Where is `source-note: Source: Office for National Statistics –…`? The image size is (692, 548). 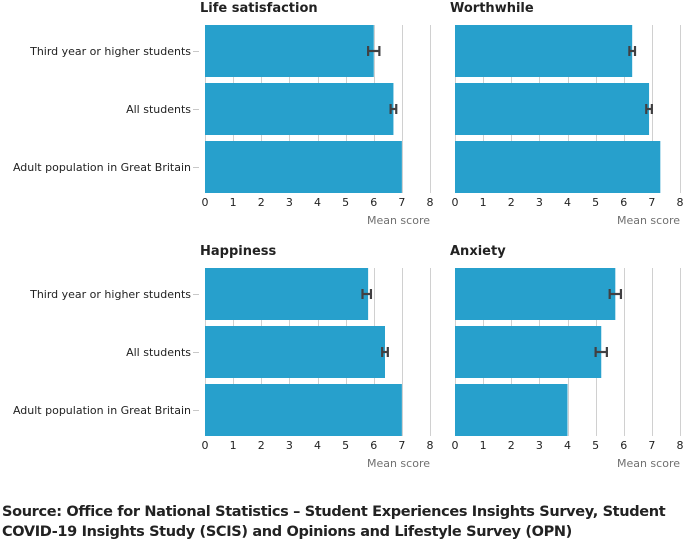
source-note: Source: Office for National Statistics –… is located at coordinates (334, 522).